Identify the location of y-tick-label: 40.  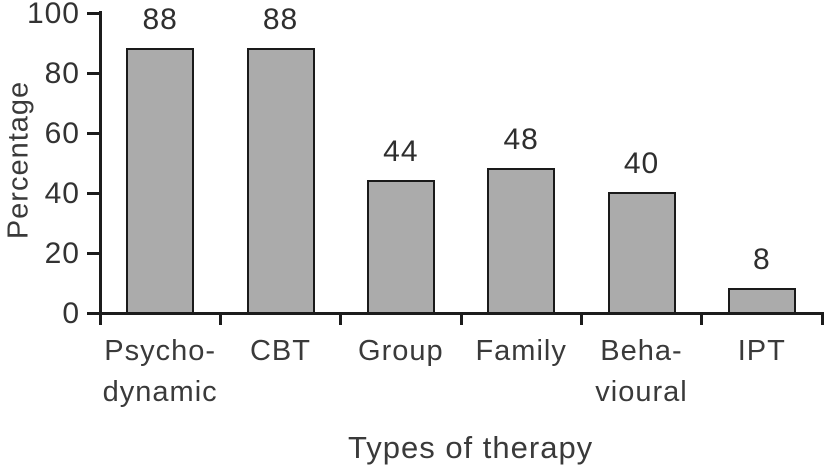
(62, 193).